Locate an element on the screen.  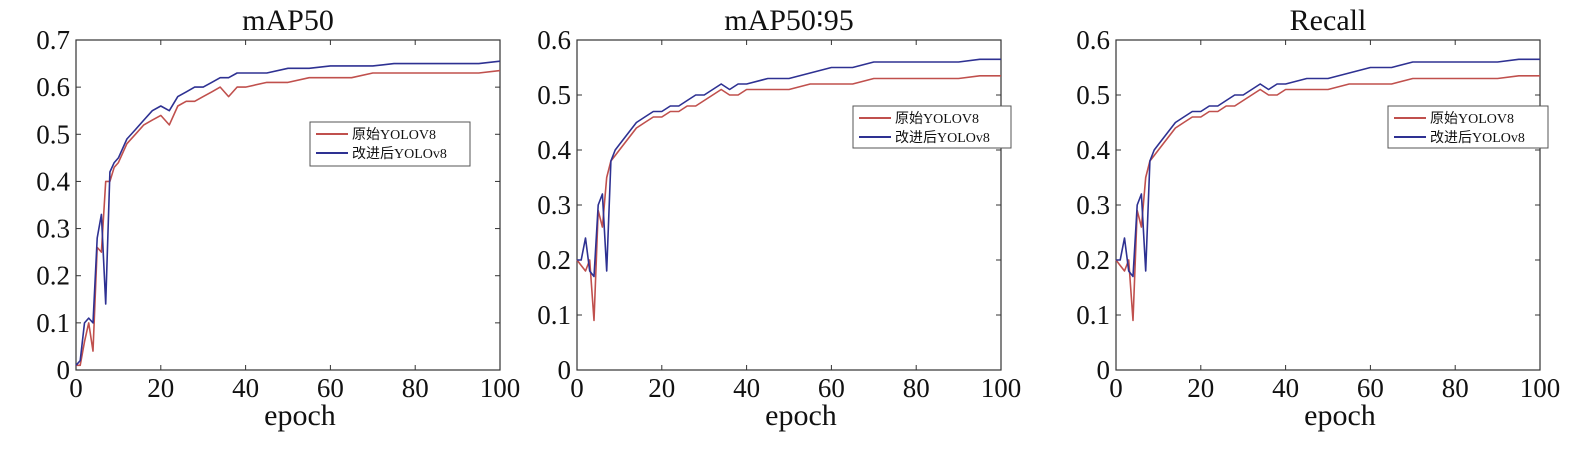
chart-title-3: Recall is located at coordinates (1328, 20).